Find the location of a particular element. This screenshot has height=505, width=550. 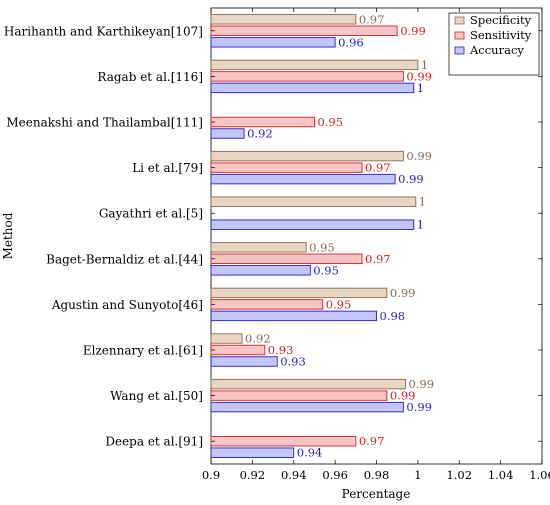

value-label-accuracy: 0.96 is located at coordinates (351, 42).